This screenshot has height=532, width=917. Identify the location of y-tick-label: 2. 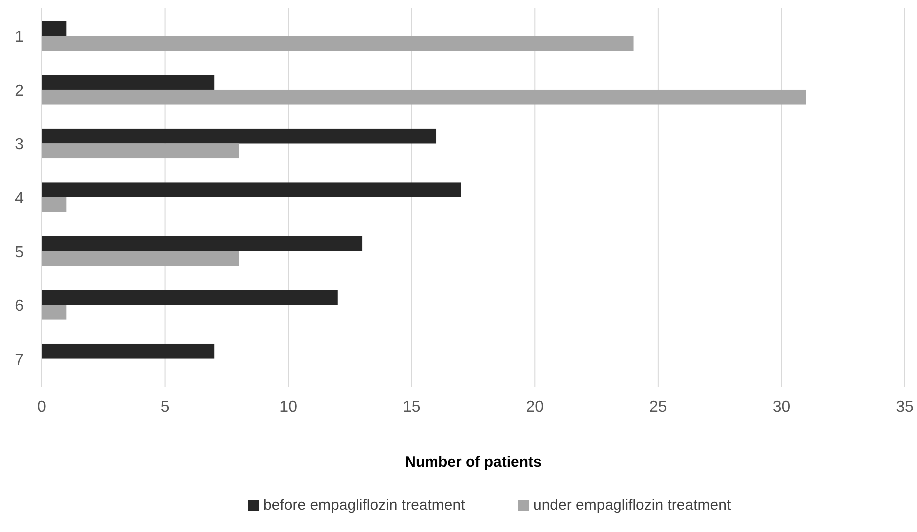
(19, 91).